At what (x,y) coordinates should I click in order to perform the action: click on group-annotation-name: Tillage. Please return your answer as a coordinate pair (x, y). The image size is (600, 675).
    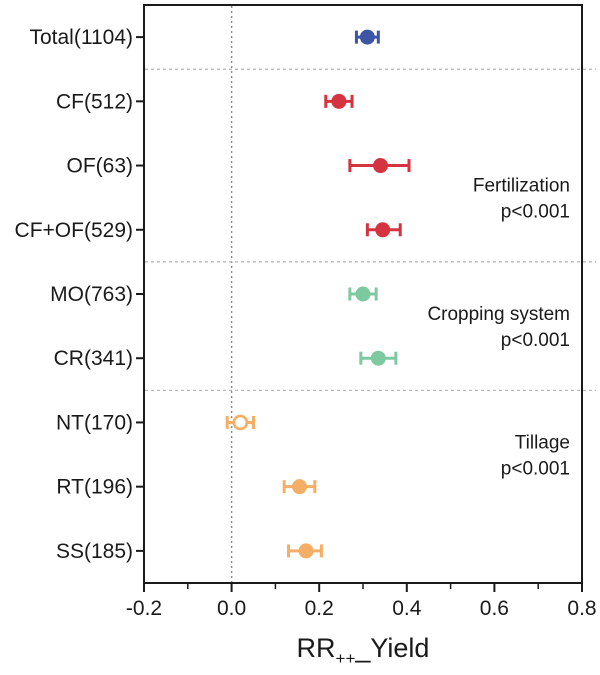
    Looking at the image, I should click on (542, 443).